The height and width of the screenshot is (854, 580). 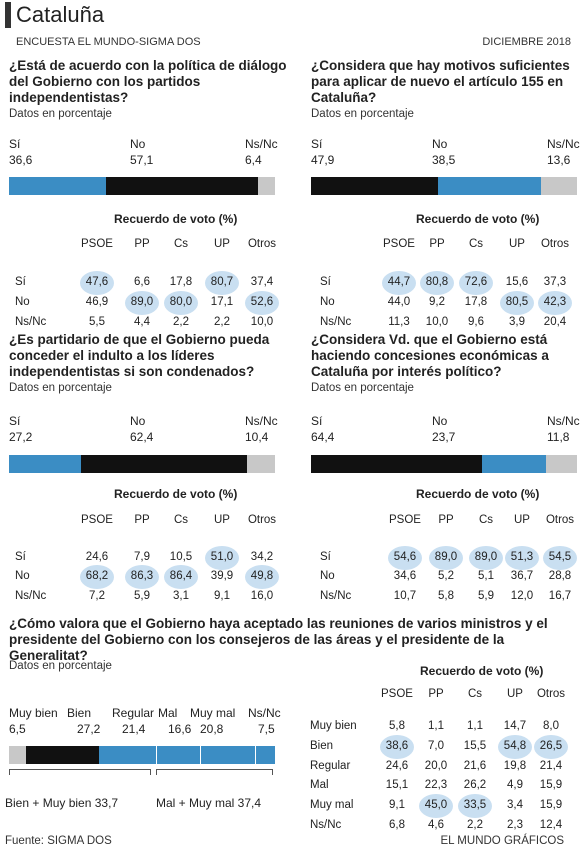 I want to click on table-cell: 4,4, so click(x=142, y=322).